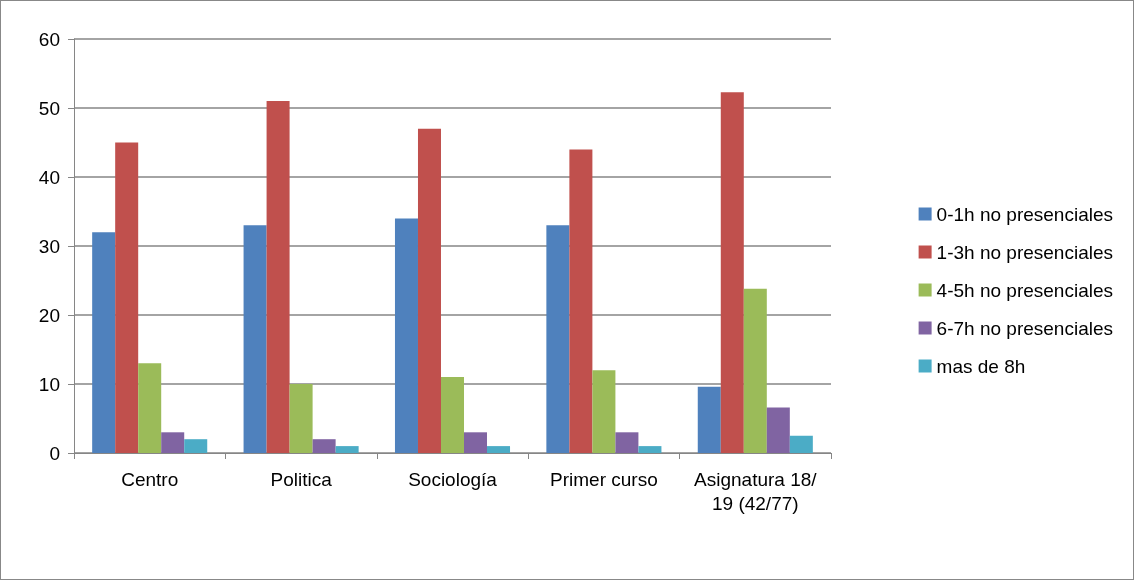  What do you see at coordinates (54, 453) in the screenshot?
I see `y-tick-label: 0` at bounding box center [54, 453].